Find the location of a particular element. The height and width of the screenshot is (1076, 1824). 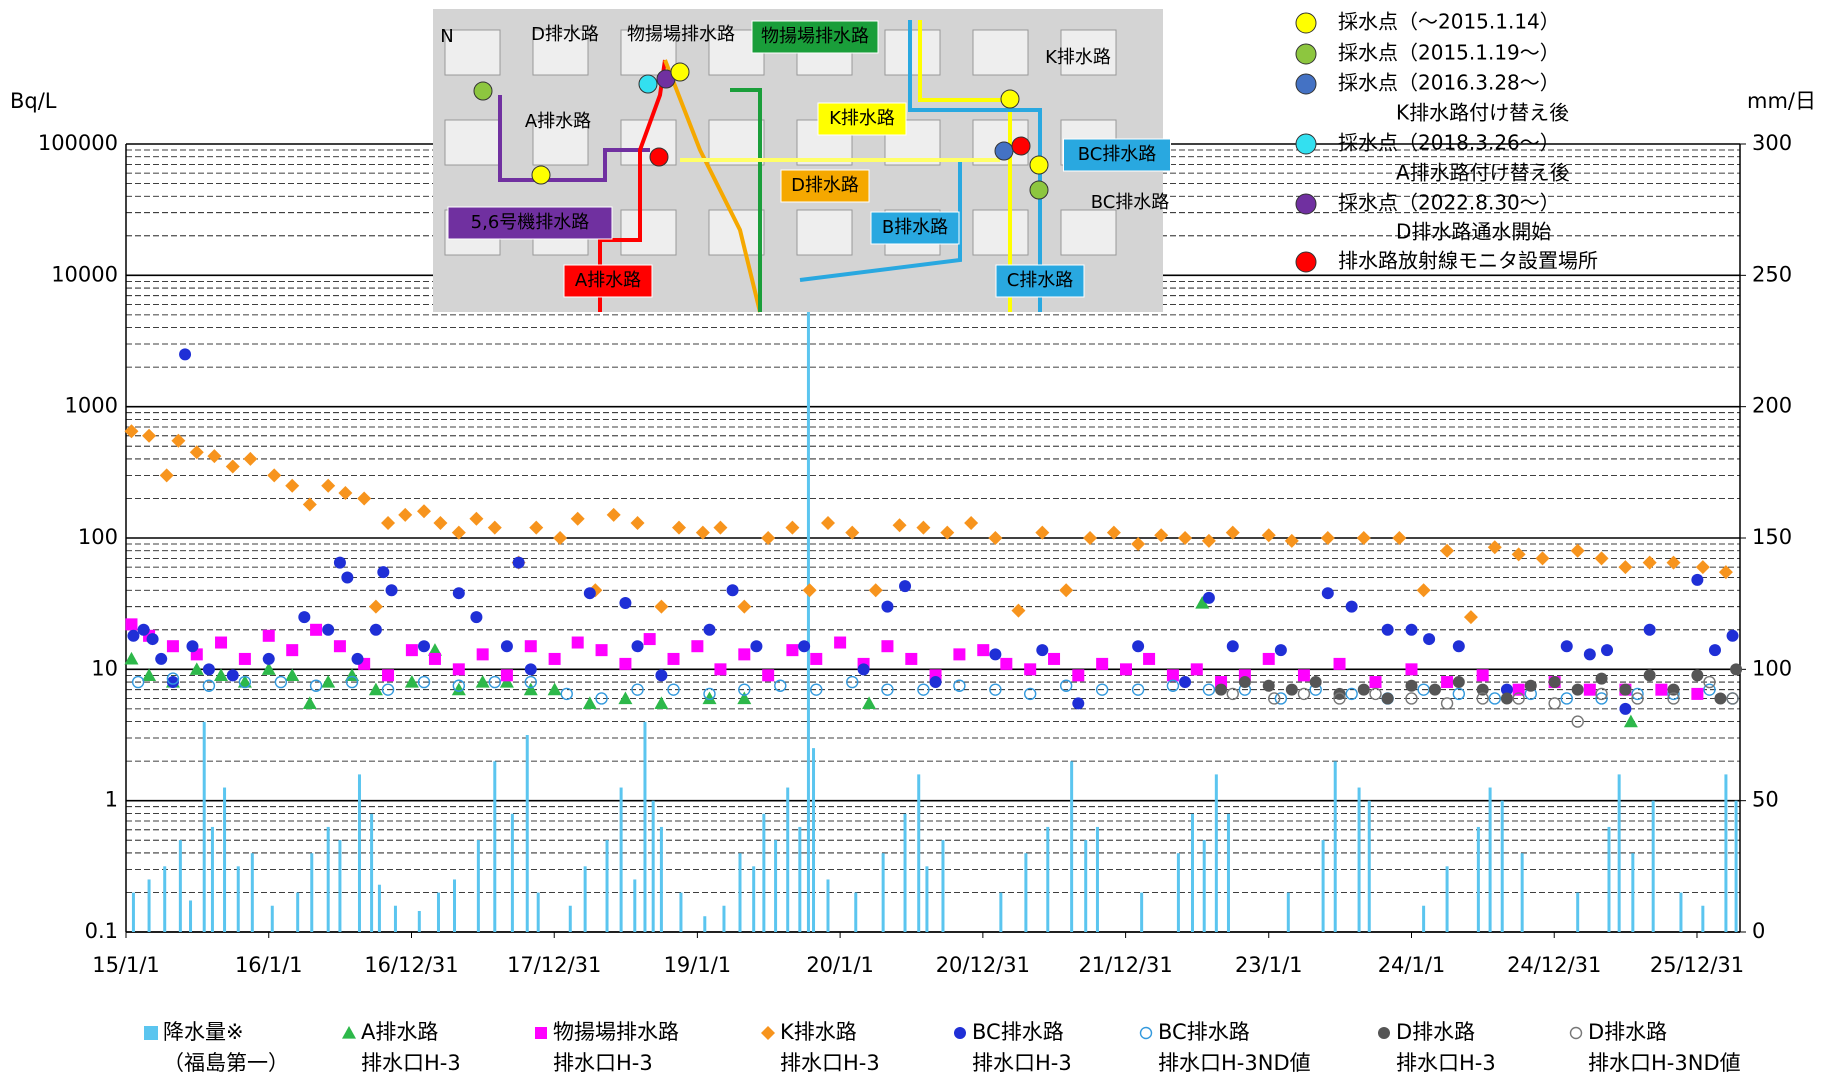

x-tick-label: 24/1/1 is located at coordinates (1412, 965).